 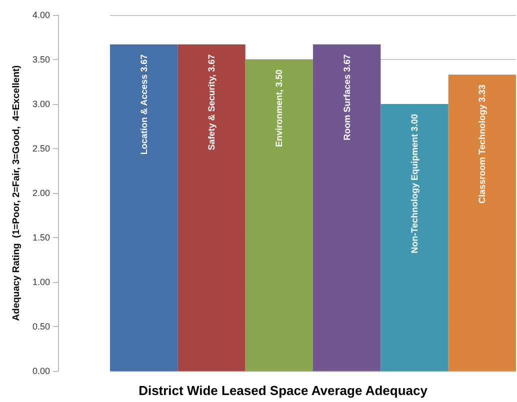 What do you see at coordinates (415, 184) in the screenshot?
I see `data-label: Non-Technology Equipment 3.00` at bounding box center [415, 184].